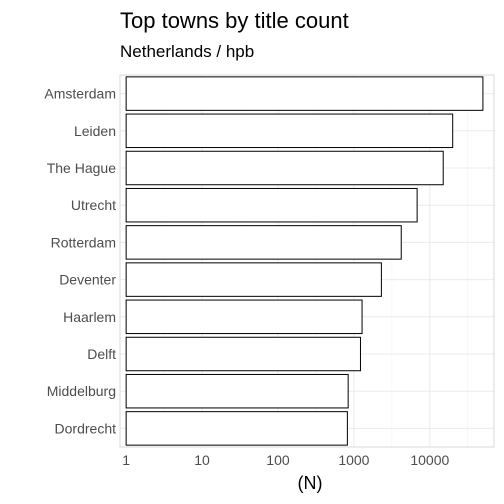 The height and width of the screenshot is (504, 504). What do you see at coordinates (89, 317) in the screenshot?
I see `y-tick-label: Haarlem` at bounding box center [89, 317].